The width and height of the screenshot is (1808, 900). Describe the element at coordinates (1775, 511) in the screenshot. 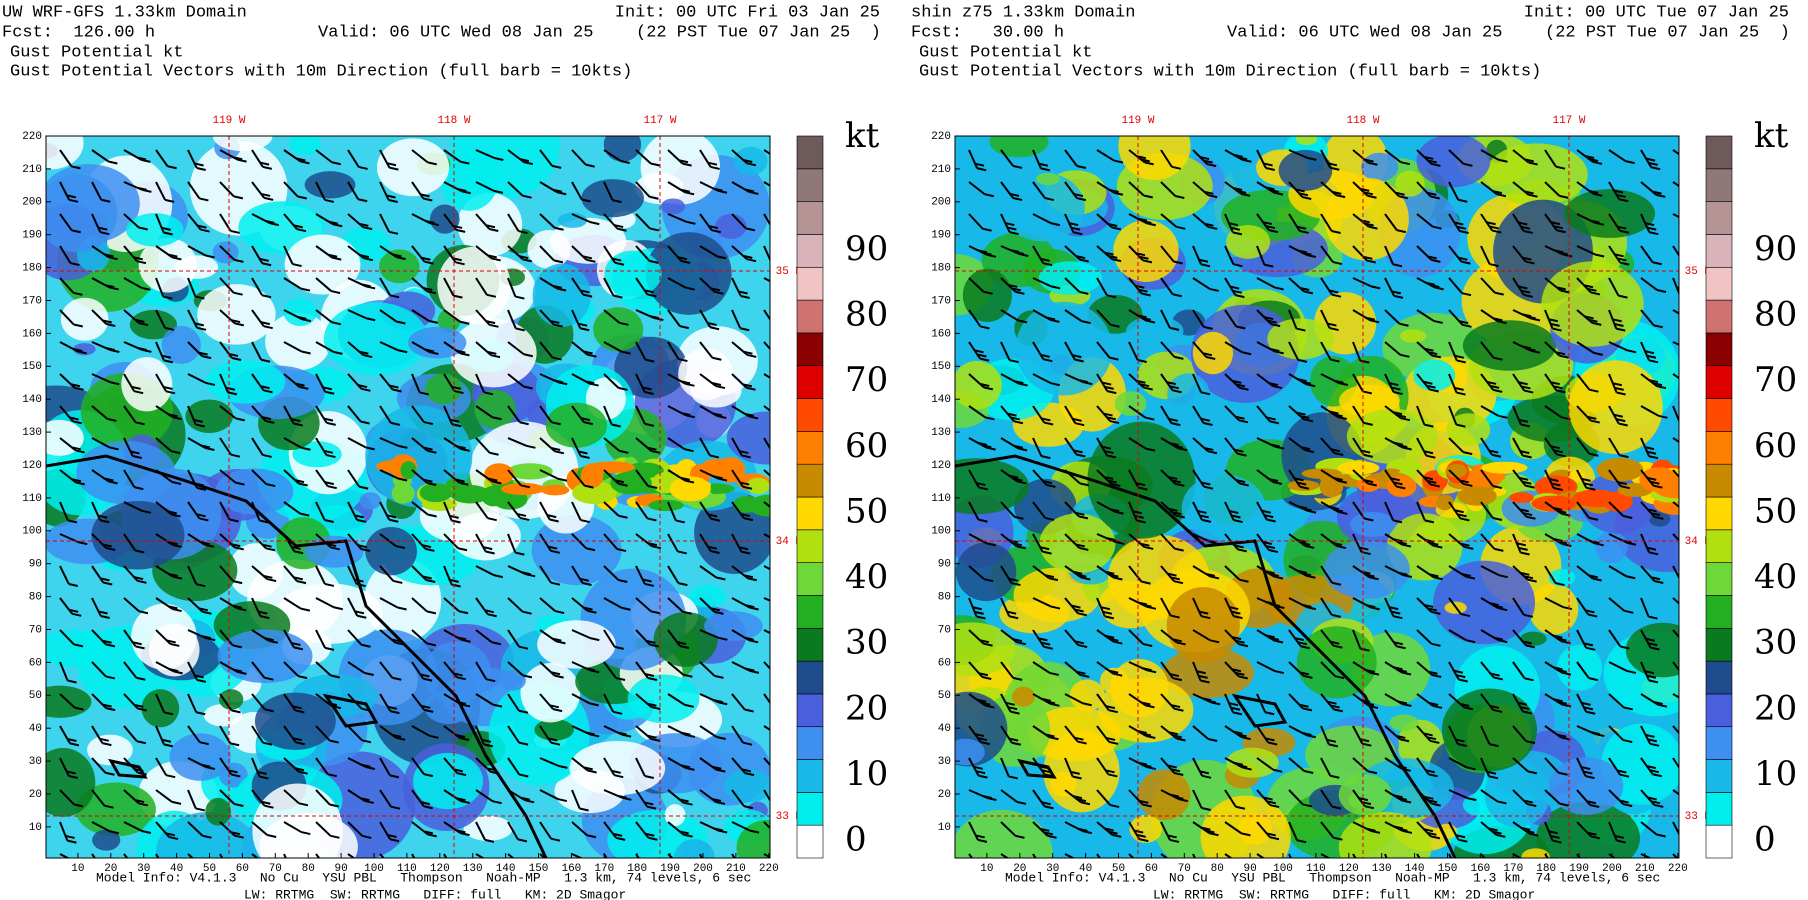

I see `colorbar-label: 50` at that location.